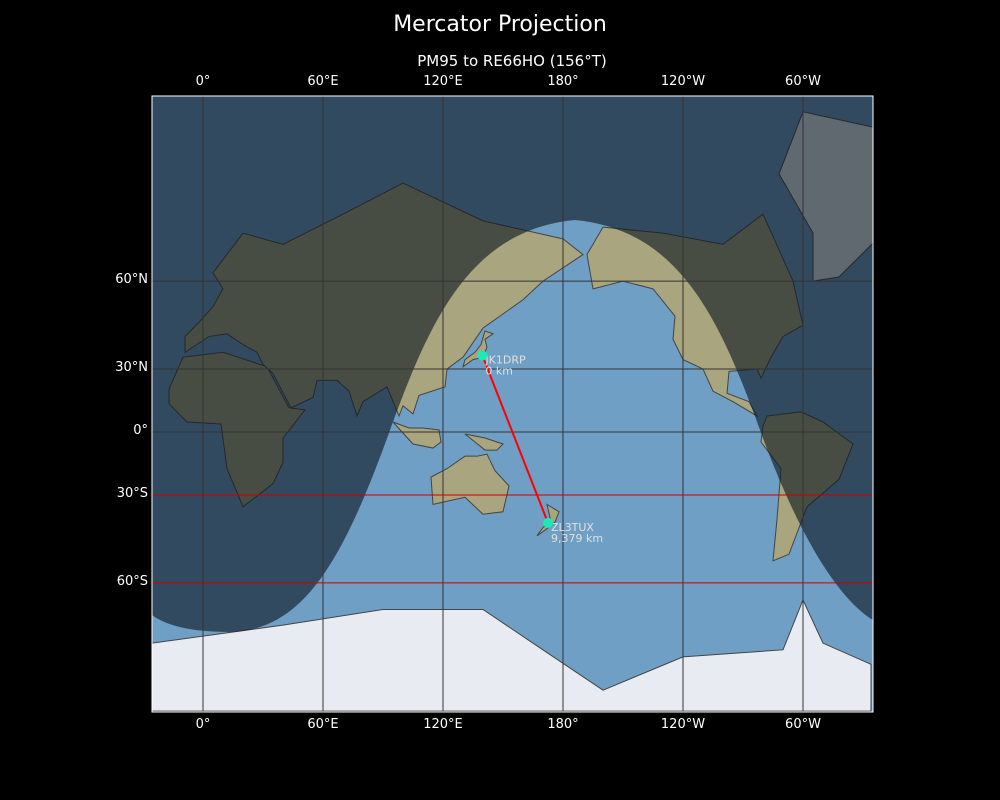  What do you see at coordinates (803, 724) in the screenshot?
I see `lon-tick-label-bottom: 60°W` at bounding box center [803, 724].